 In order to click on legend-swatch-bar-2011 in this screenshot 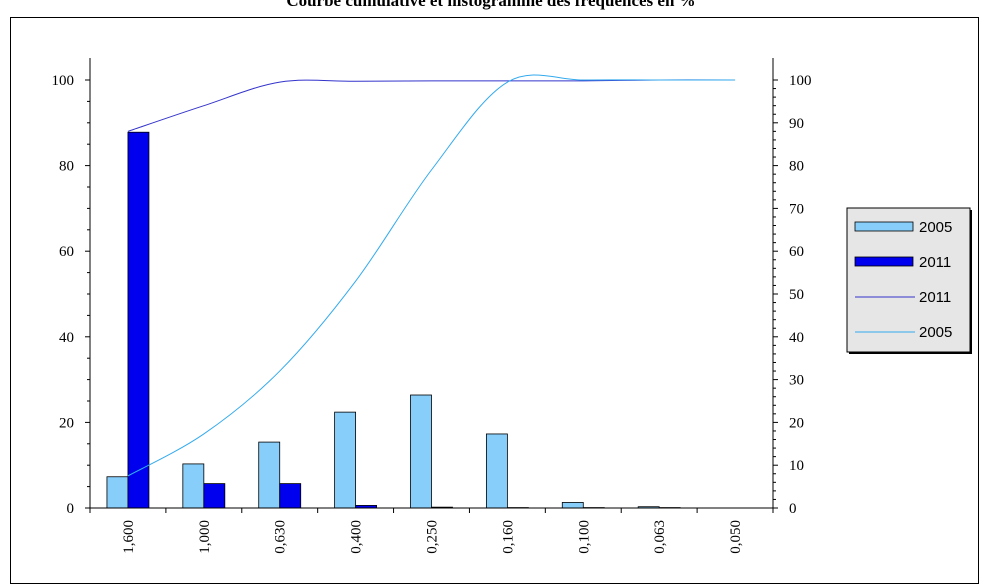, I will do `click(884, 261)`.